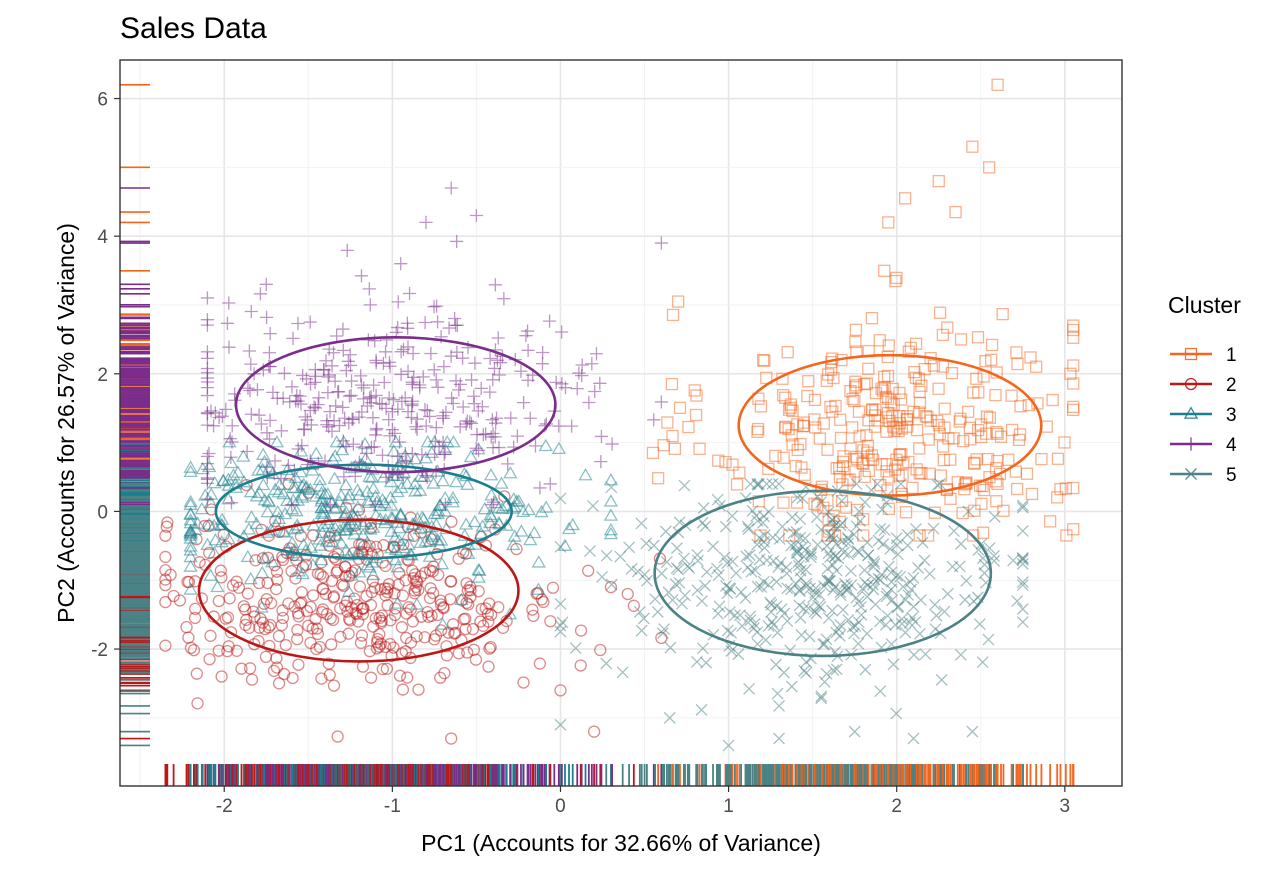  I want to click on x-tick-label: -2, so click(224, 806).